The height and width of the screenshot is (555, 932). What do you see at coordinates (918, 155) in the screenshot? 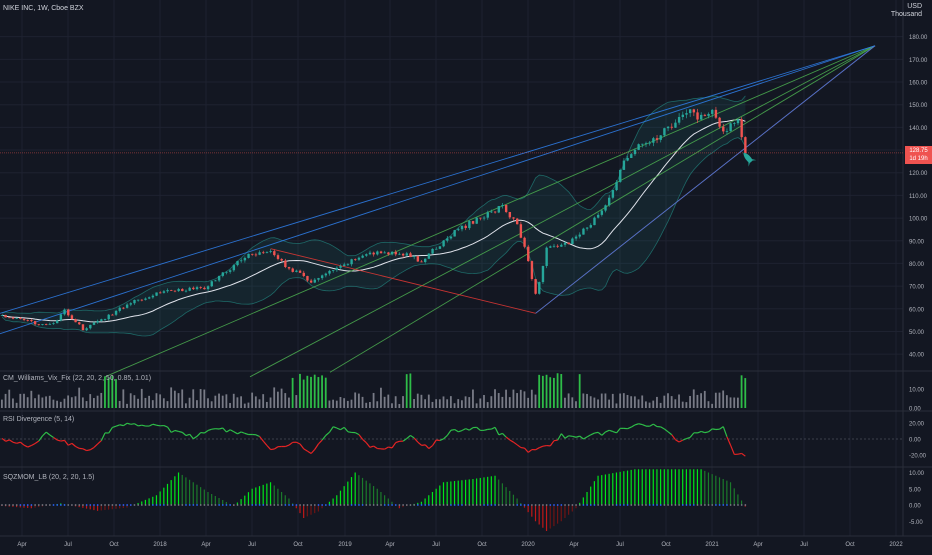
I see `last-price-tag: 128.75 1d 19h` at bounding box center [918, 155].